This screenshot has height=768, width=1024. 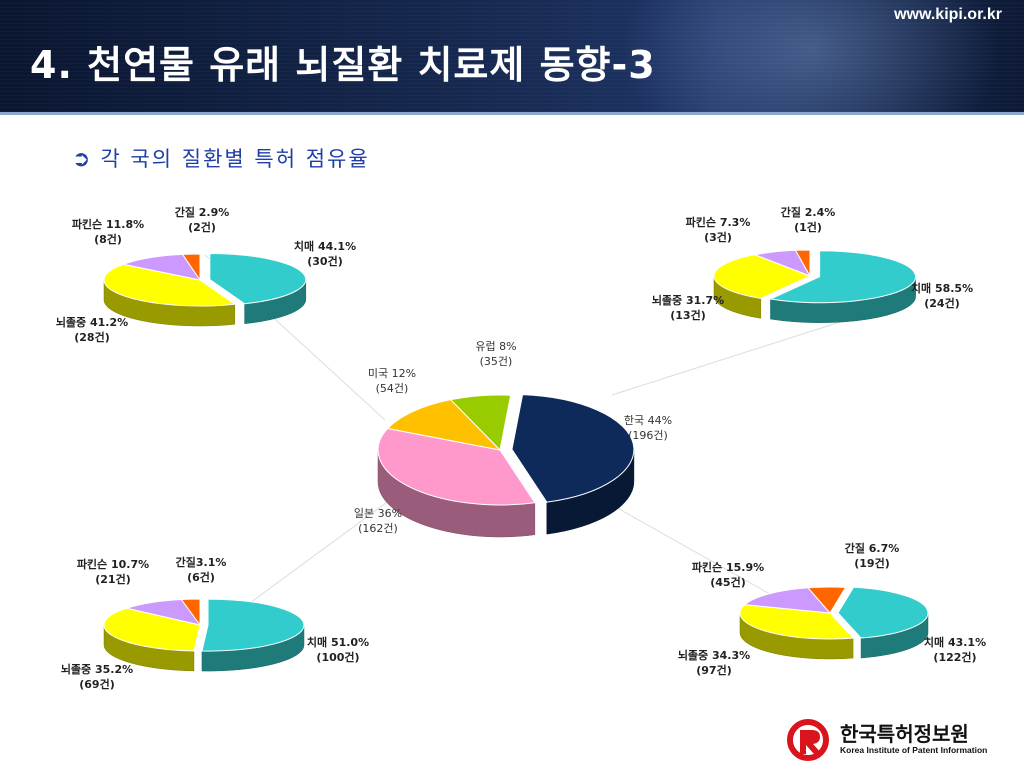 What do you see at coordinates (392, 373) in the screenshot?
I see `slice-label: 미국 12%` at bounding box center [392, 373].